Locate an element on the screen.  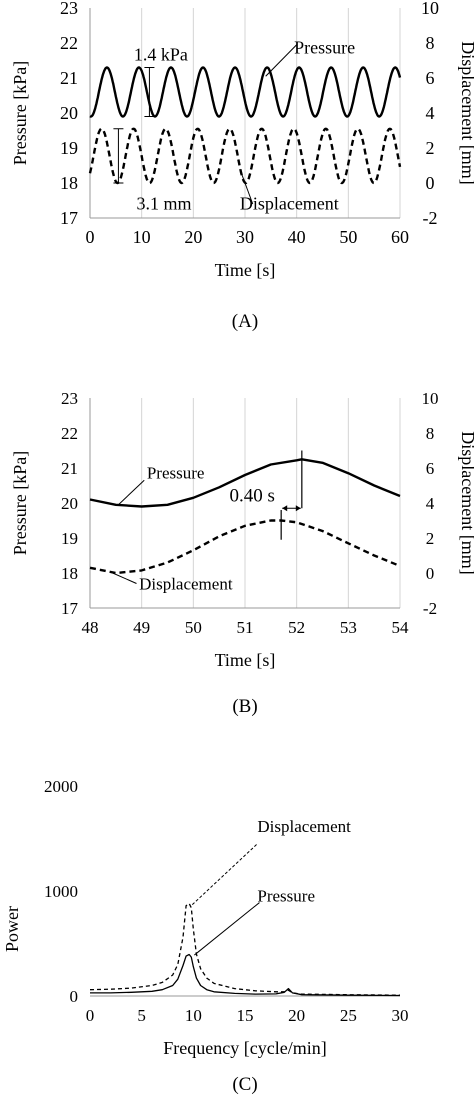
panel-label: (B) is located at coordinates (244, 706).